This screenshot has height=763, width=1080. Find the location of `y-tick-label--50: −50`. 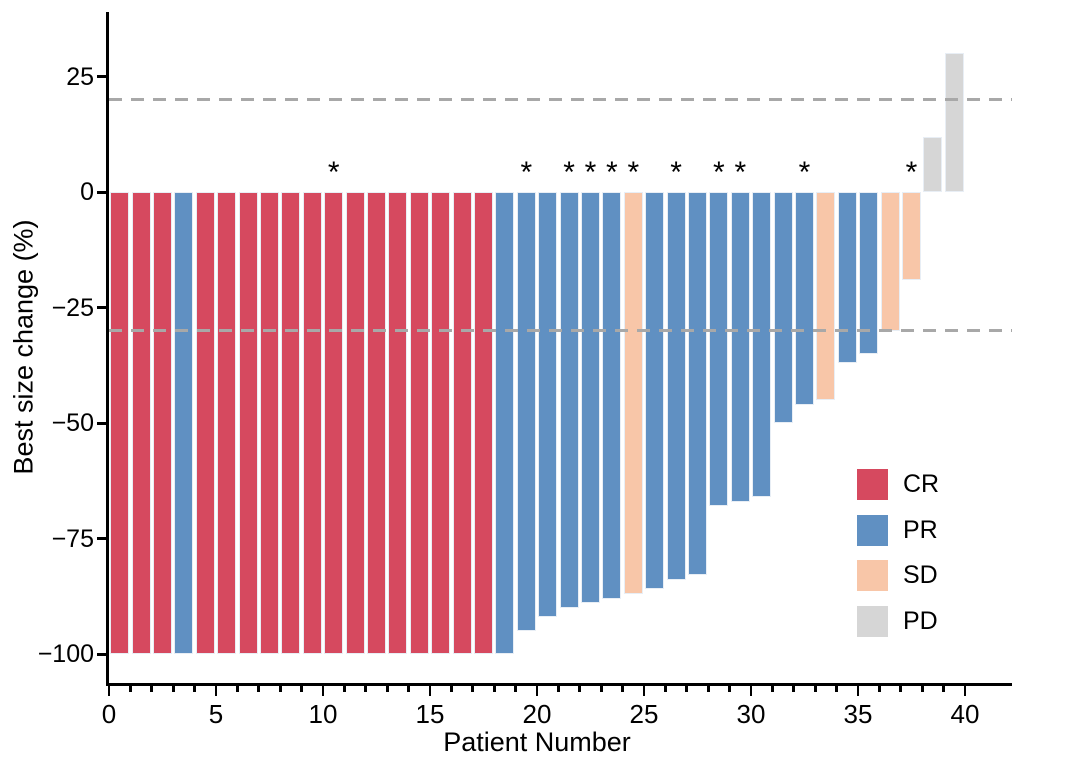

y-tick-label--50: −50 is located at coordinates (72, 423).